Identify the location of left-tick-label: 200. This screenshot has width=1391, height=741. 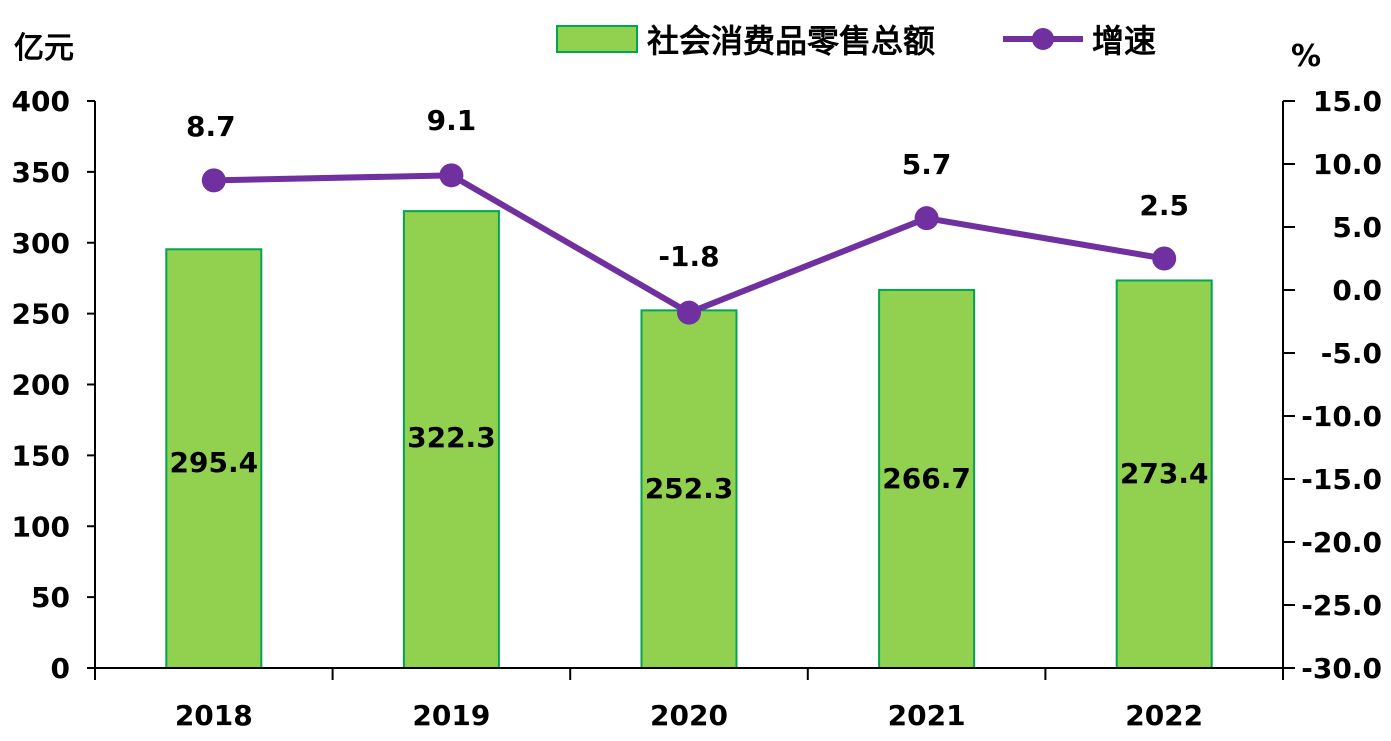
(41, 385).